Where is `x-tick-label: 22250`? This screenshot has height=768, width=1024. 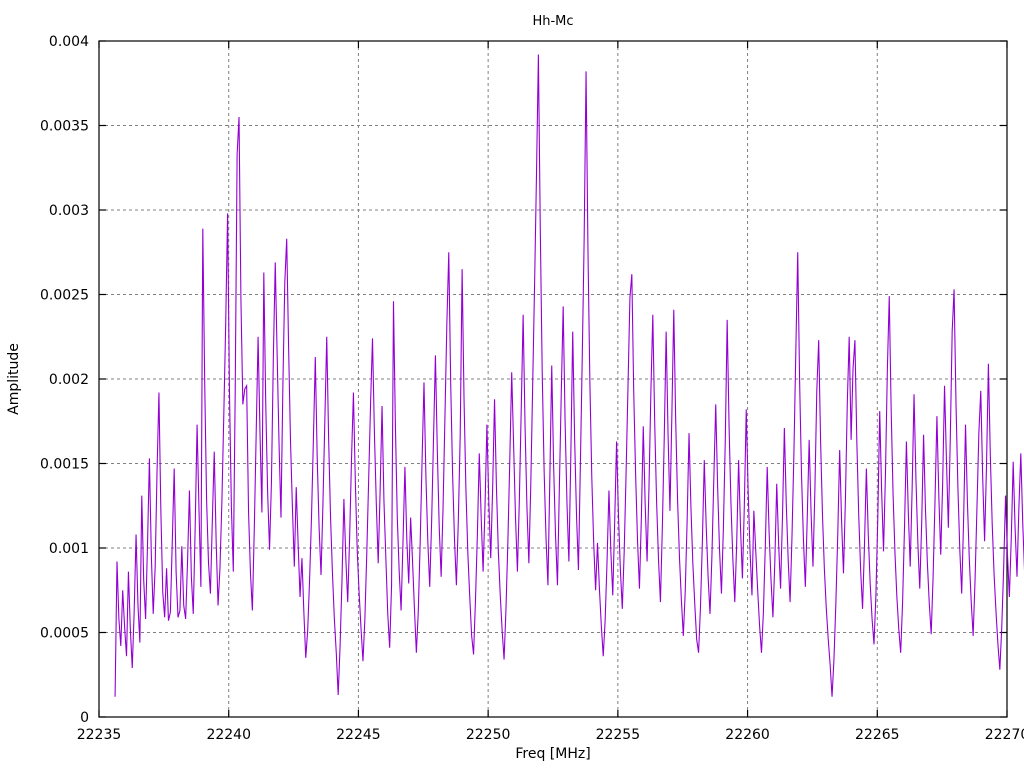 x-tick-label: 22250 is located at coordinates (488, 735).